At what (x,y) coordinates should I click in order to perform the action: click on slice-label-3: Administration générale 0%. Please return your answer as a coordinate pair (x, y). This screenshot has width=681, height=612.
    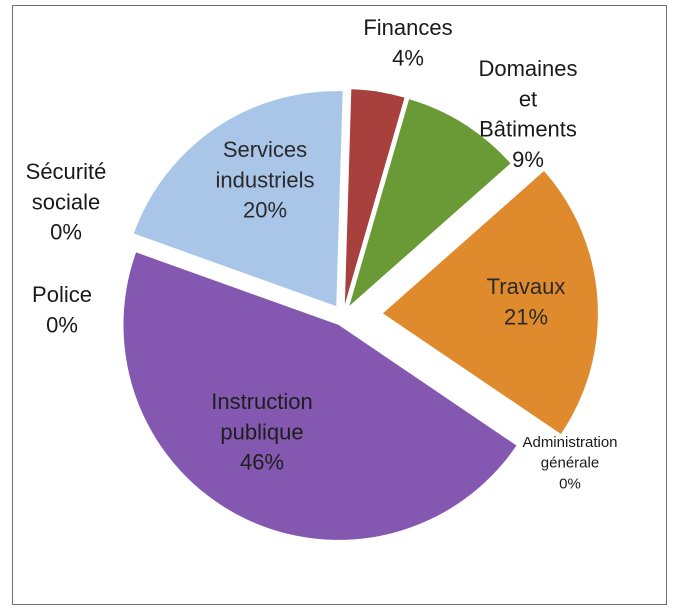
    Looking at the image, I should click on (569, 463).